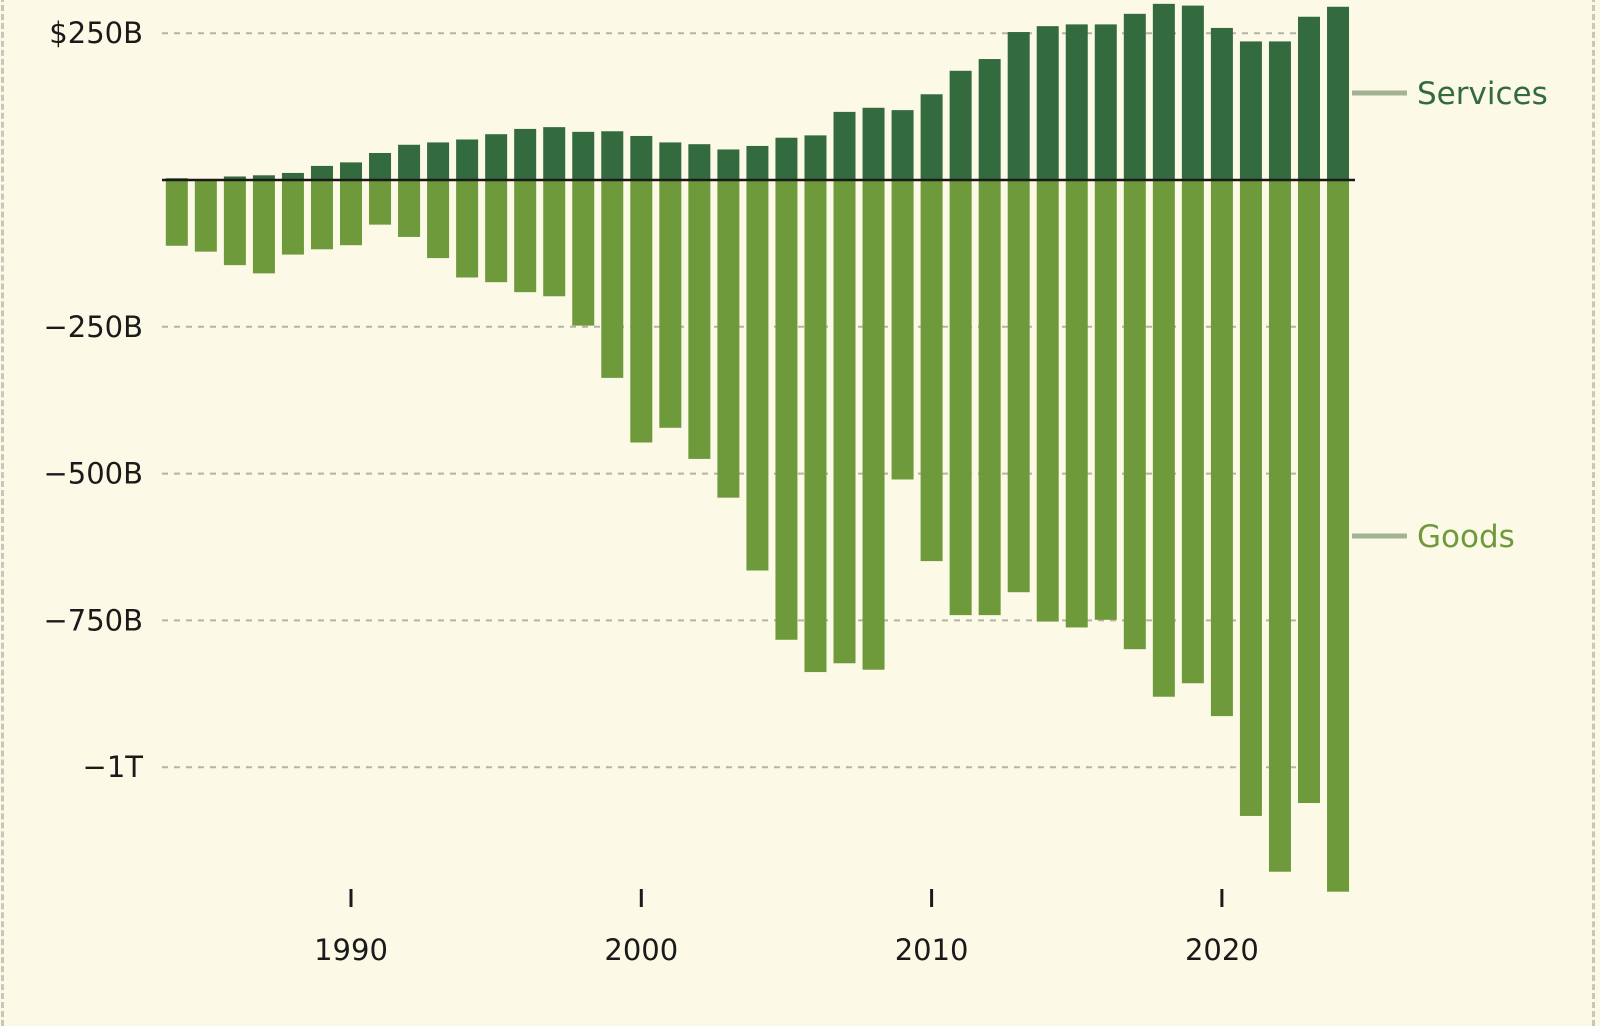 This screenshot has width=1600, height=1026. I want to click on bar-goods-1990, so click(351, 213).